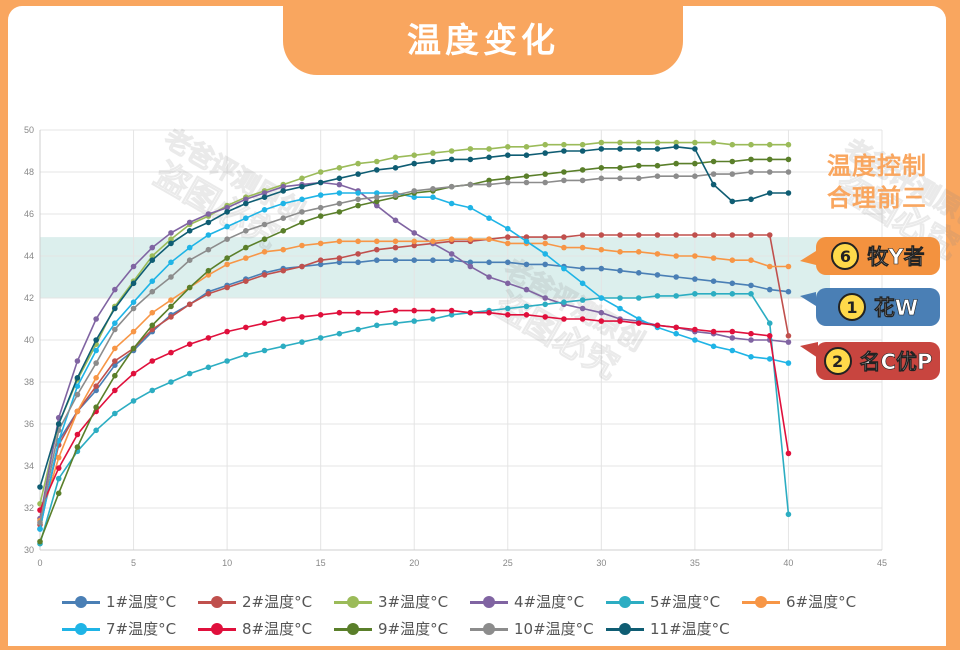 Image resolution: width=960 pixels, height=650 pixels. I want to click on legend-item: 4#温度°C, so click(536, 601).